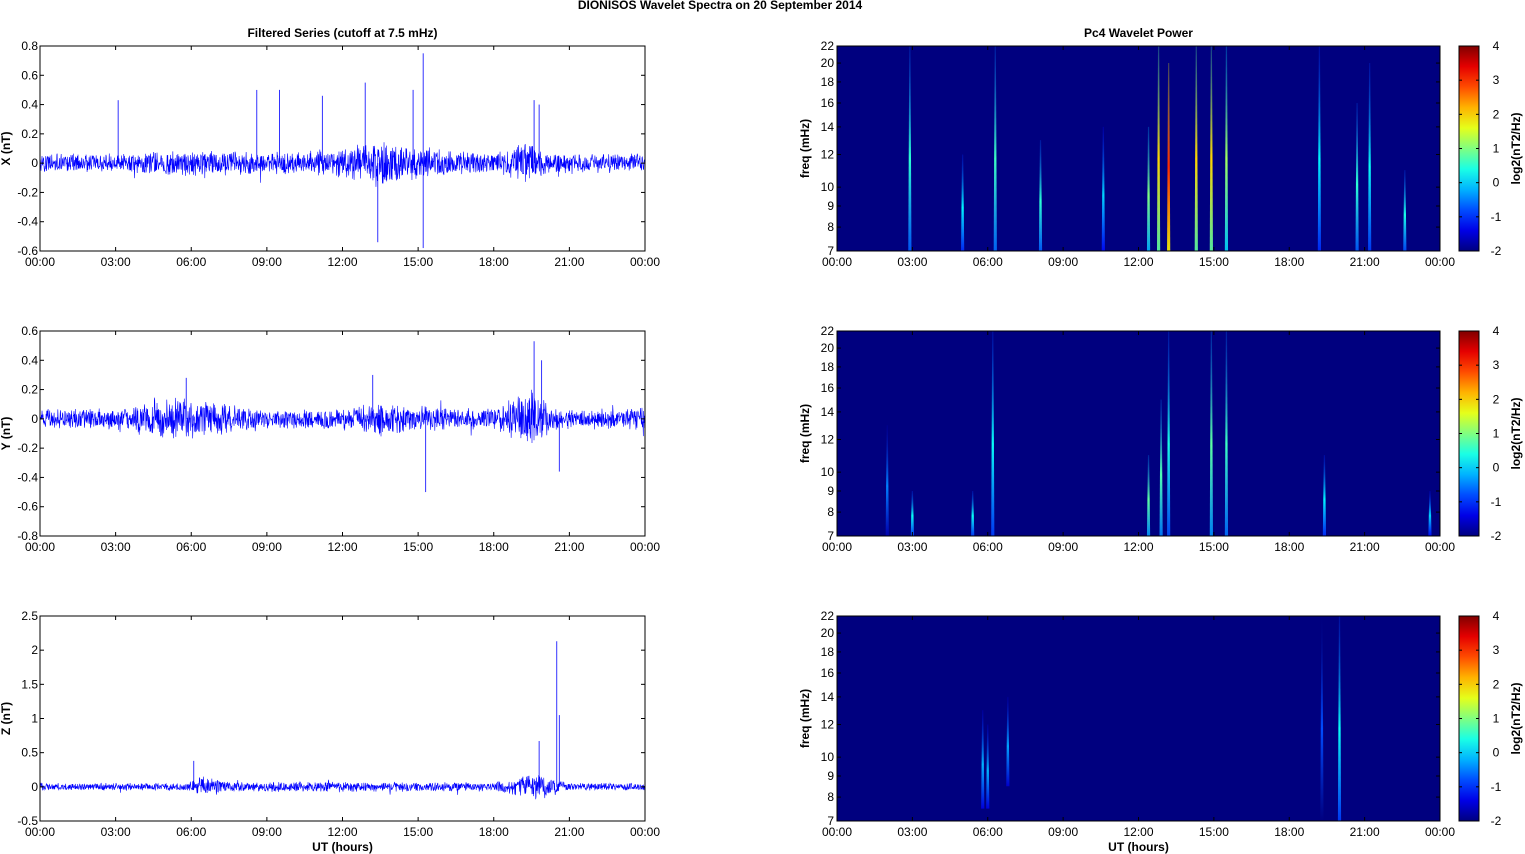 The width and height of the screenshot is (1525, 854). Describe the element at coordinates (116, 262) in the screenshot. I see `panel-1-x-tick-label: 03:00` at that location.